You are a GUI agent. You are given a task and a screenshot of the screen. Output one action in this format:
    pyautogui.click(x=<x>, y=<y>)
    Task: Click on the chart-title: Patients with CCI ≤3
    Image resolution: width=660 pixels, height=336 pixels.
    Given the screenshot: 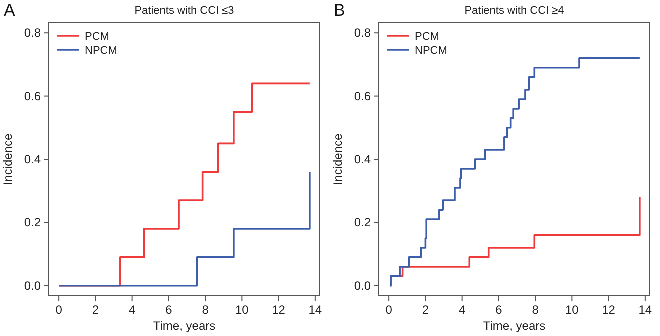 What is the action you would take?
    pyautogui.click(x=184, y=11)
    